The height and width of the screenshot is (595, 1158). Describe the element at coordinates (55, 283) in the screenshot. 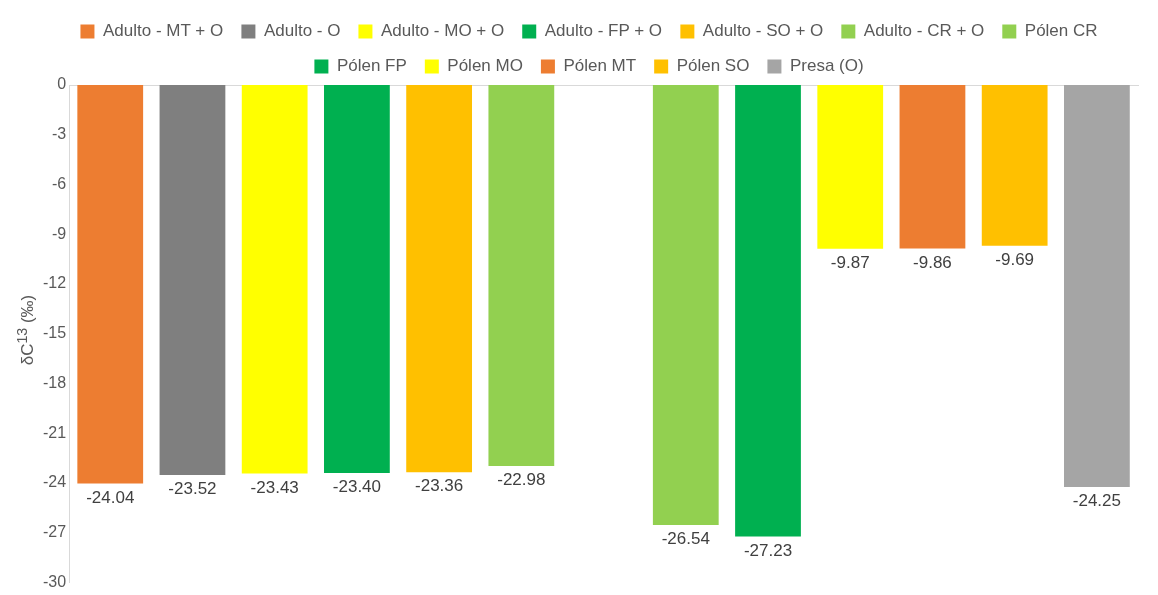

I see `y-tick-label: -12` at that location.